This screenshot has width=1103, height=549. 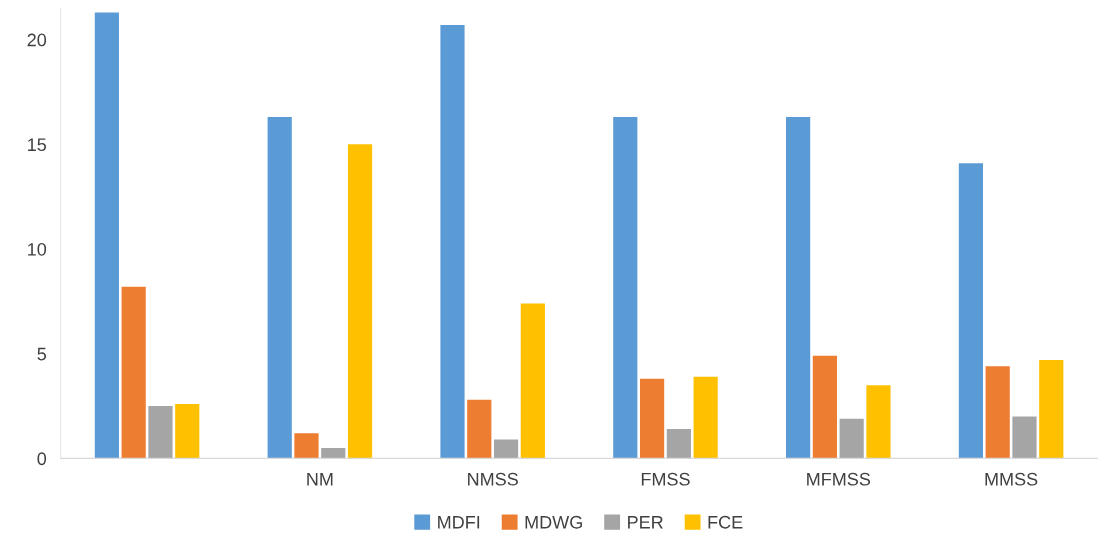 I want to click on x-tick-label: NM, so click(x=320, y=479).